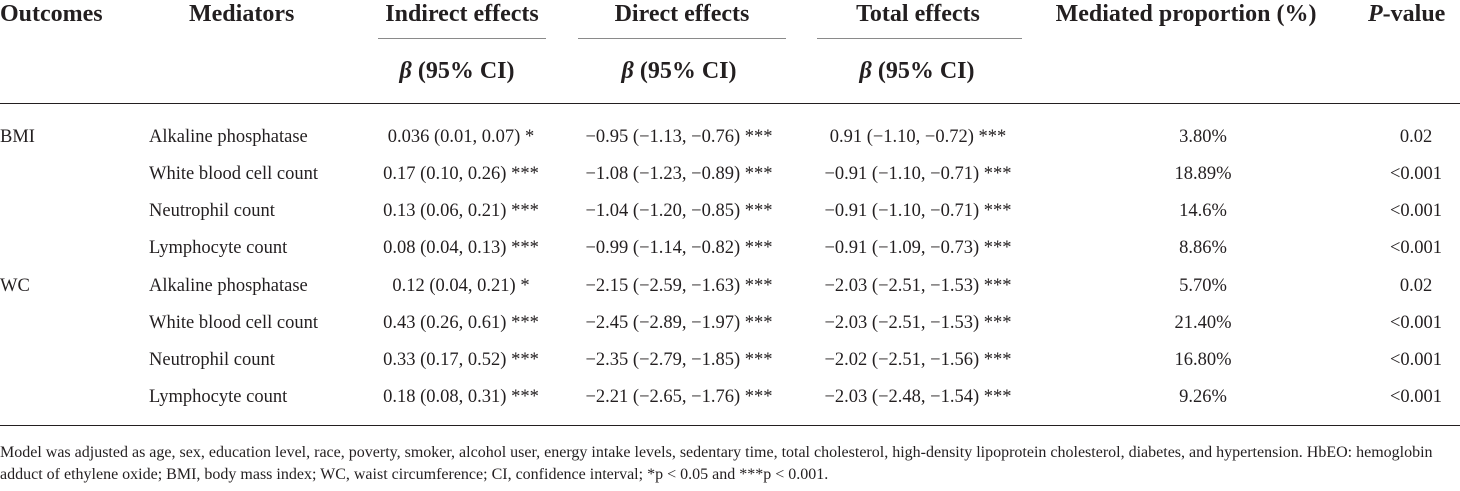  Describe the element at coordinates (461, 174) in the screenshot. I see `indirect-effect-cell: 0.17 (0.10, 0.26) ***` at that location.